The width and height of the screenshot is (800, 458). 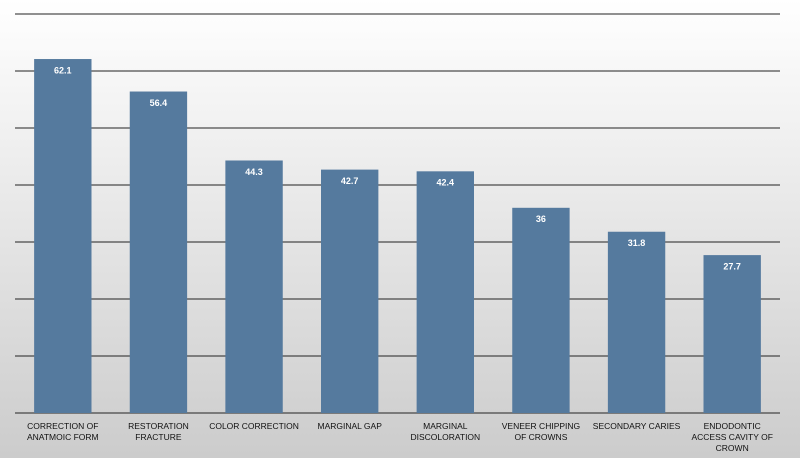 What do you see at coordinates (636, 426) in the screenshot?
I see `x-tick-label: SECONDARY CARIES` at bounding box center [636, 426].